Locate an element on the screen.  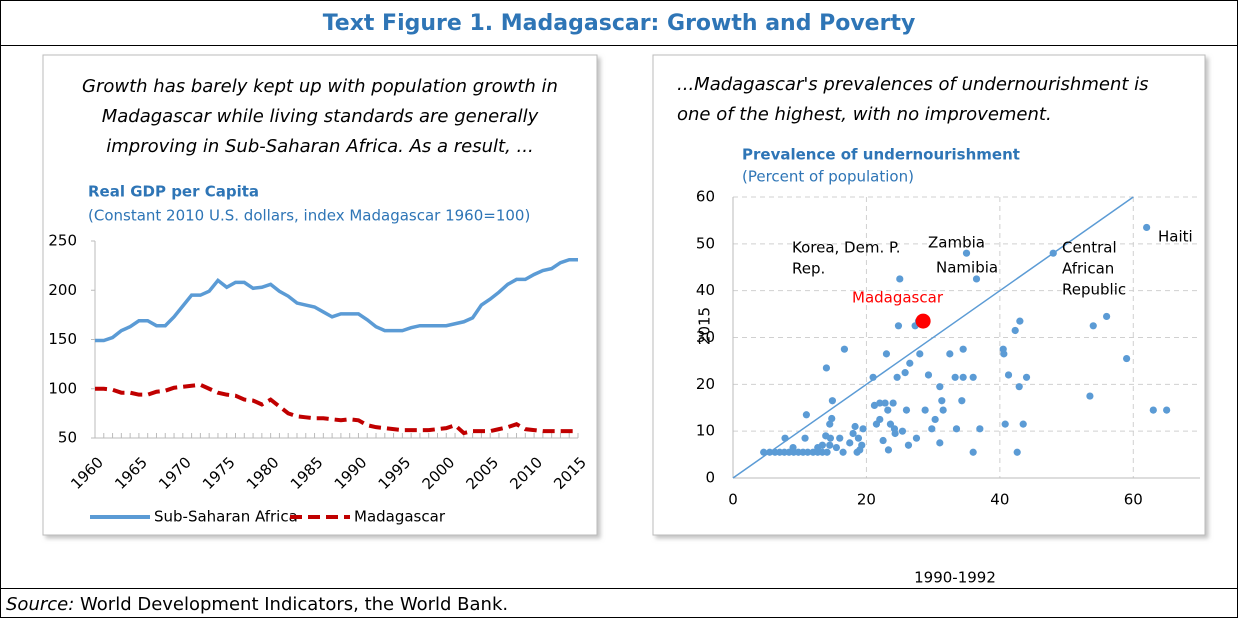
y-tick-label: 30 is located at coordinates (705, 337).